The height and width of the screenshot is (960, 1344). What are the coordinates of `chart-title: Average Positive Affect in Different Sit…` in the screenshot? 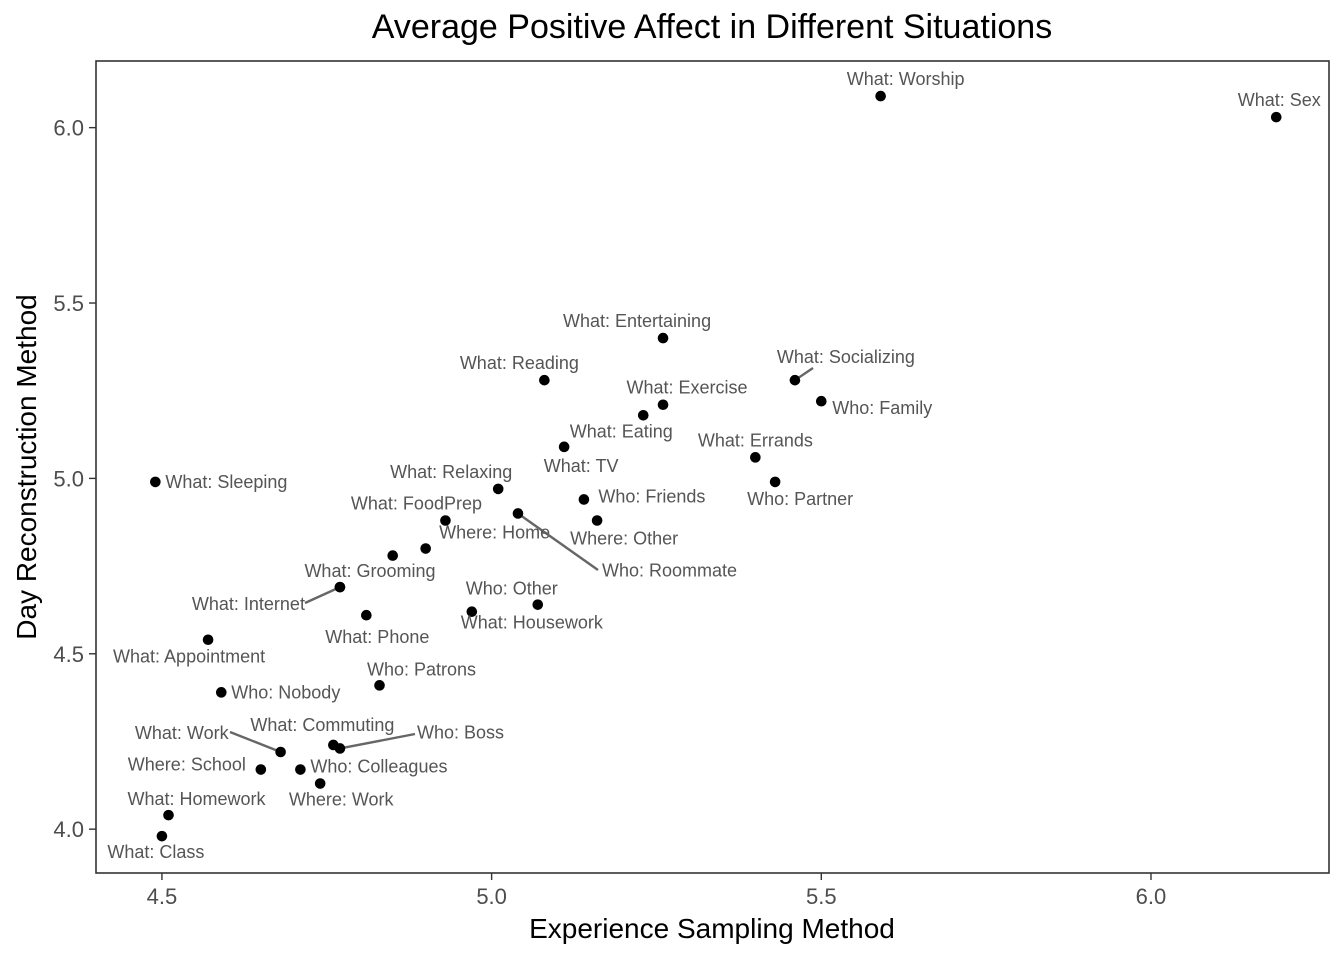 It's located at (712, 27).